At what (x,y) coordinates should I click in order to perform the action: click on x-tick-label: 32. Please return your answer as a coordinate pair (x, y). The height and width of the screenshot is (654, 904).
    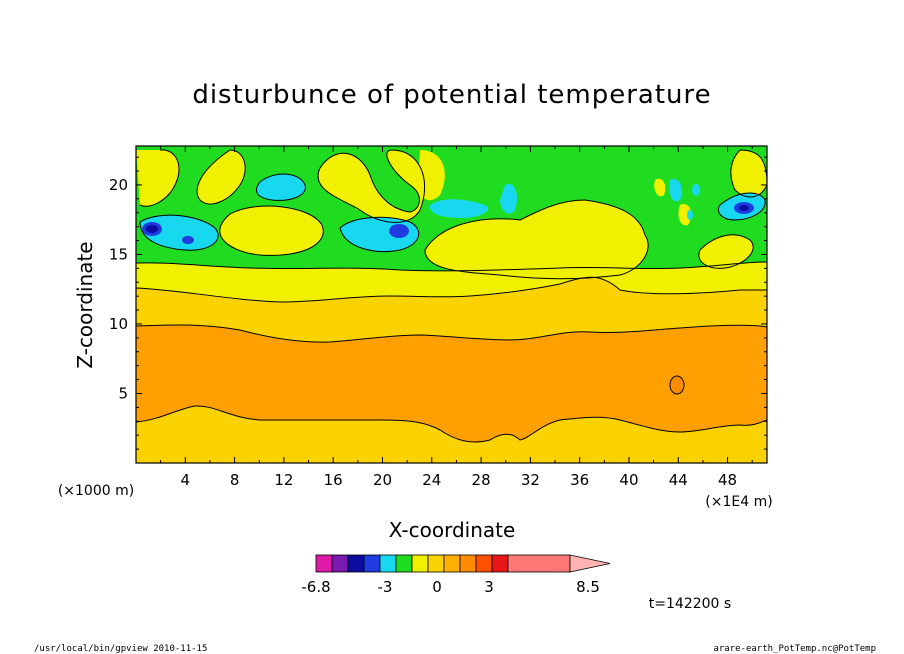
    Looking at the image, I should click on (530, 480).